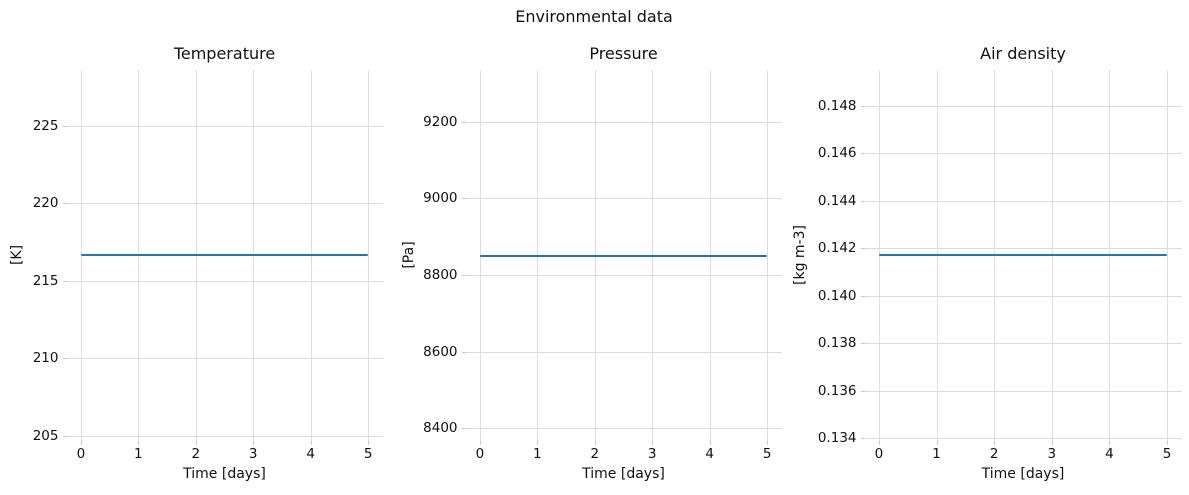  Describe the element at coordinates (837, 343) in the screenshot. I see `y-tick-label: 0.138` at that location.